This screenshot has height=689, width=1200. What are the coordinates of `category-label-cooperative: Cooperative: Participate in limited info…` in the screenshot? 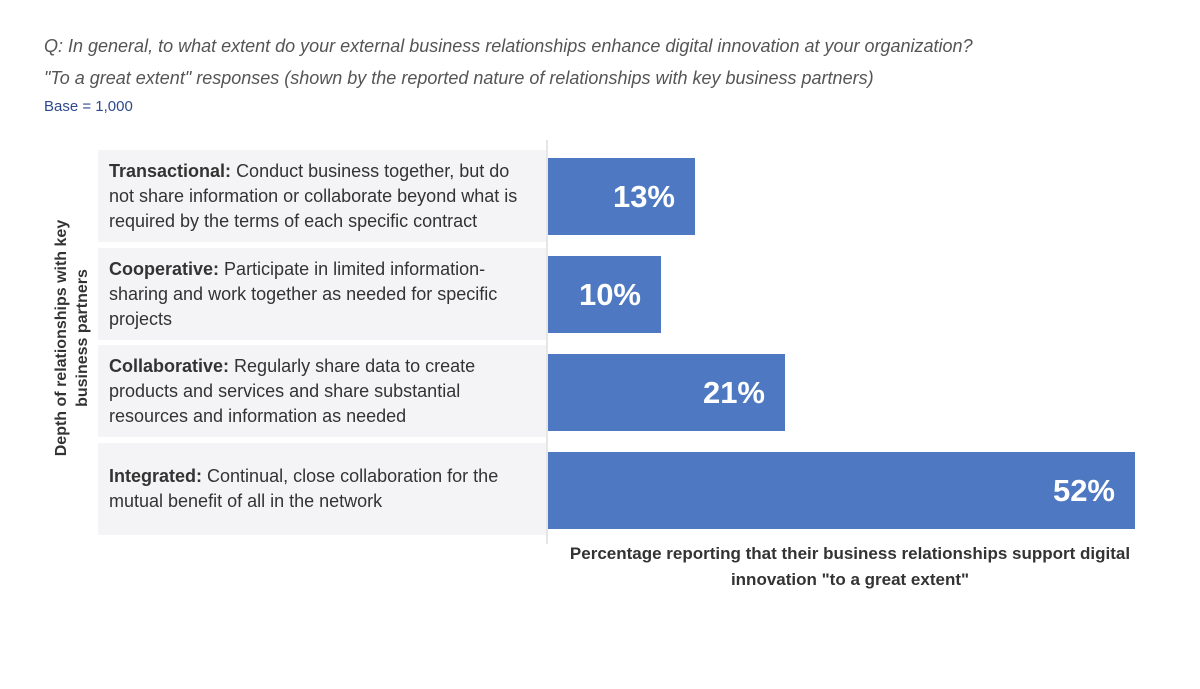 It's located at (322, 294).